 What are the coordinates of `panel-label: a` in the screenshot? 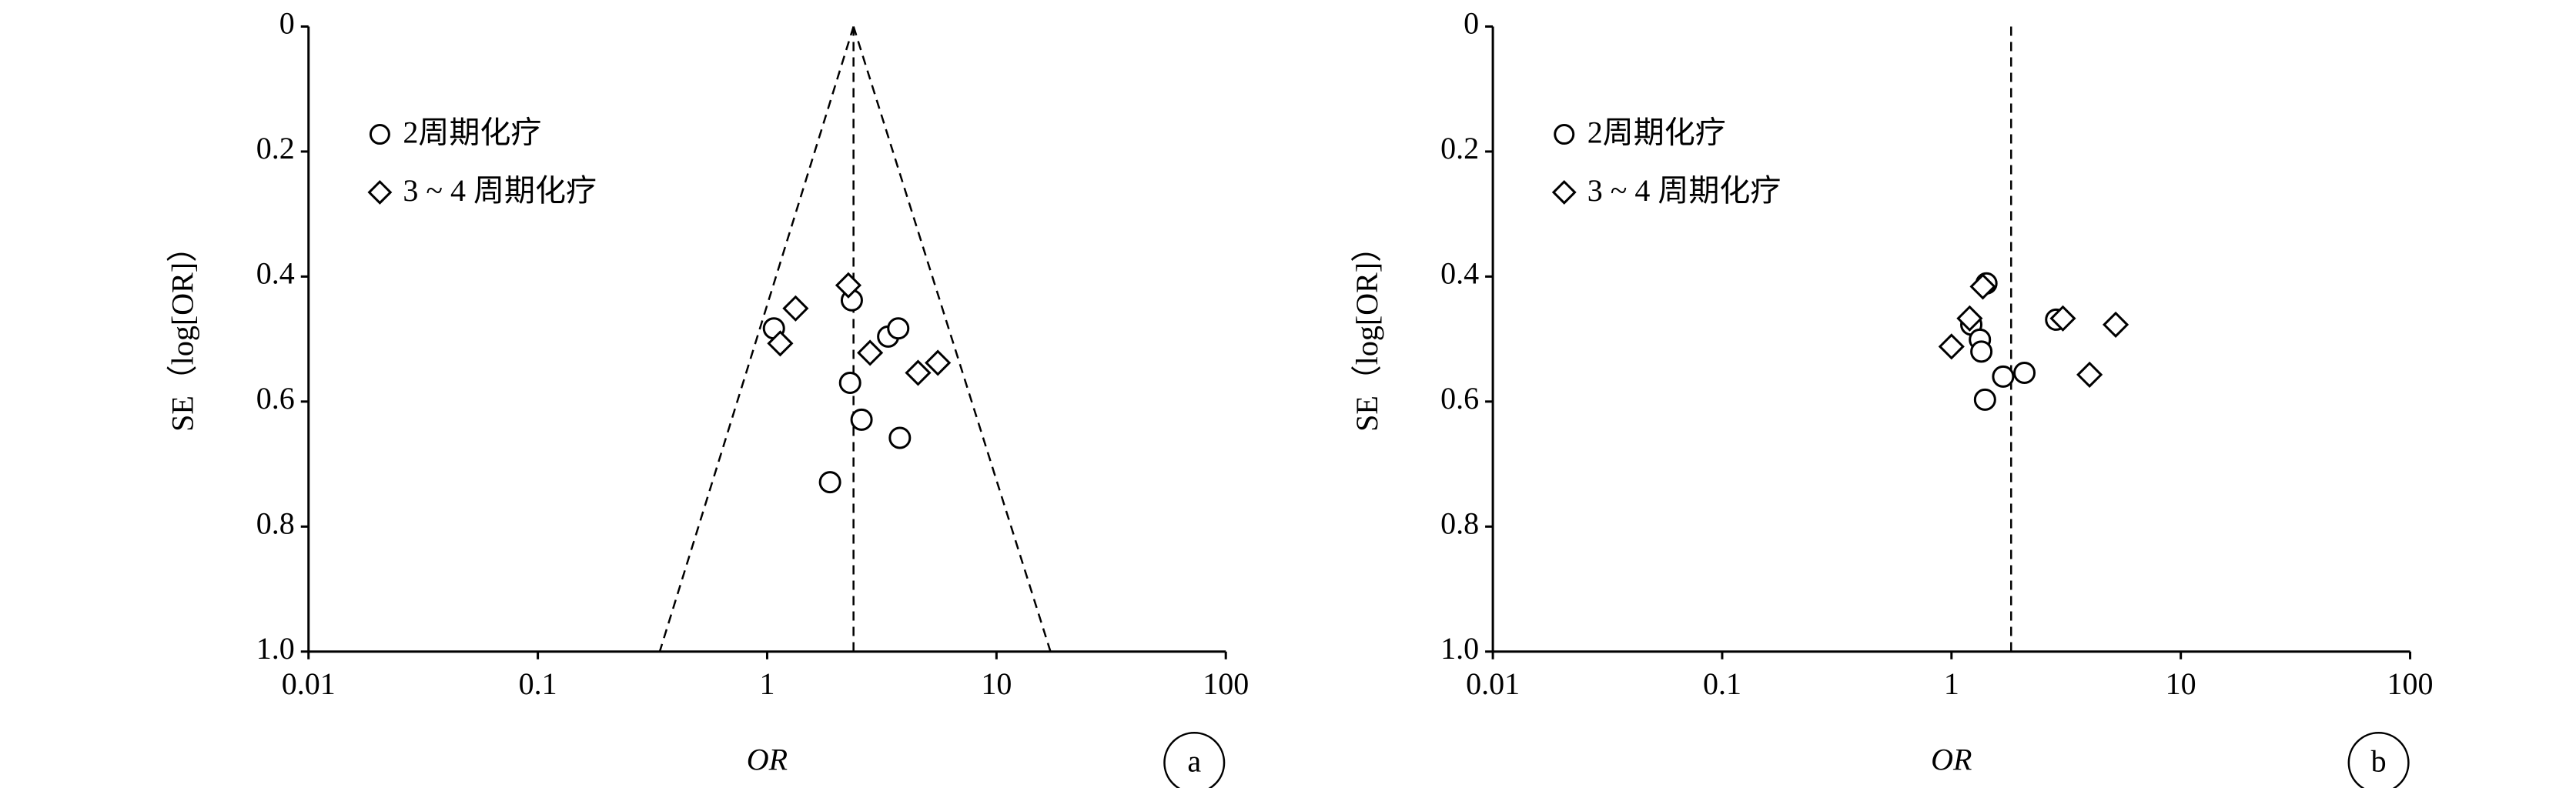 It's located at (1194, 760).